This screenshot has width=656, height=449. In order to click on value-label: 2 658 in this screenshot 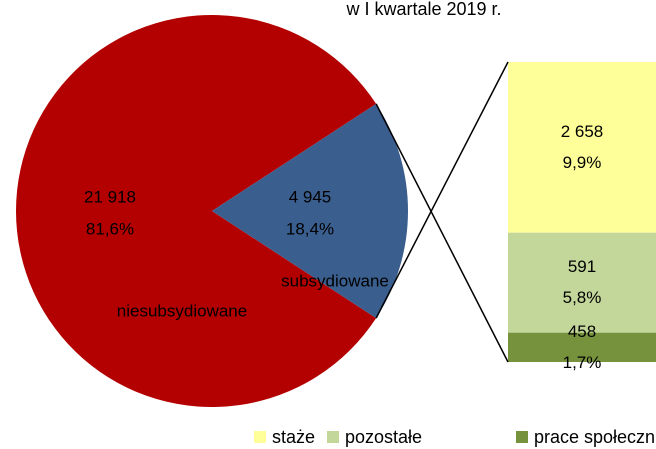, I will do `click(582, 131)`.